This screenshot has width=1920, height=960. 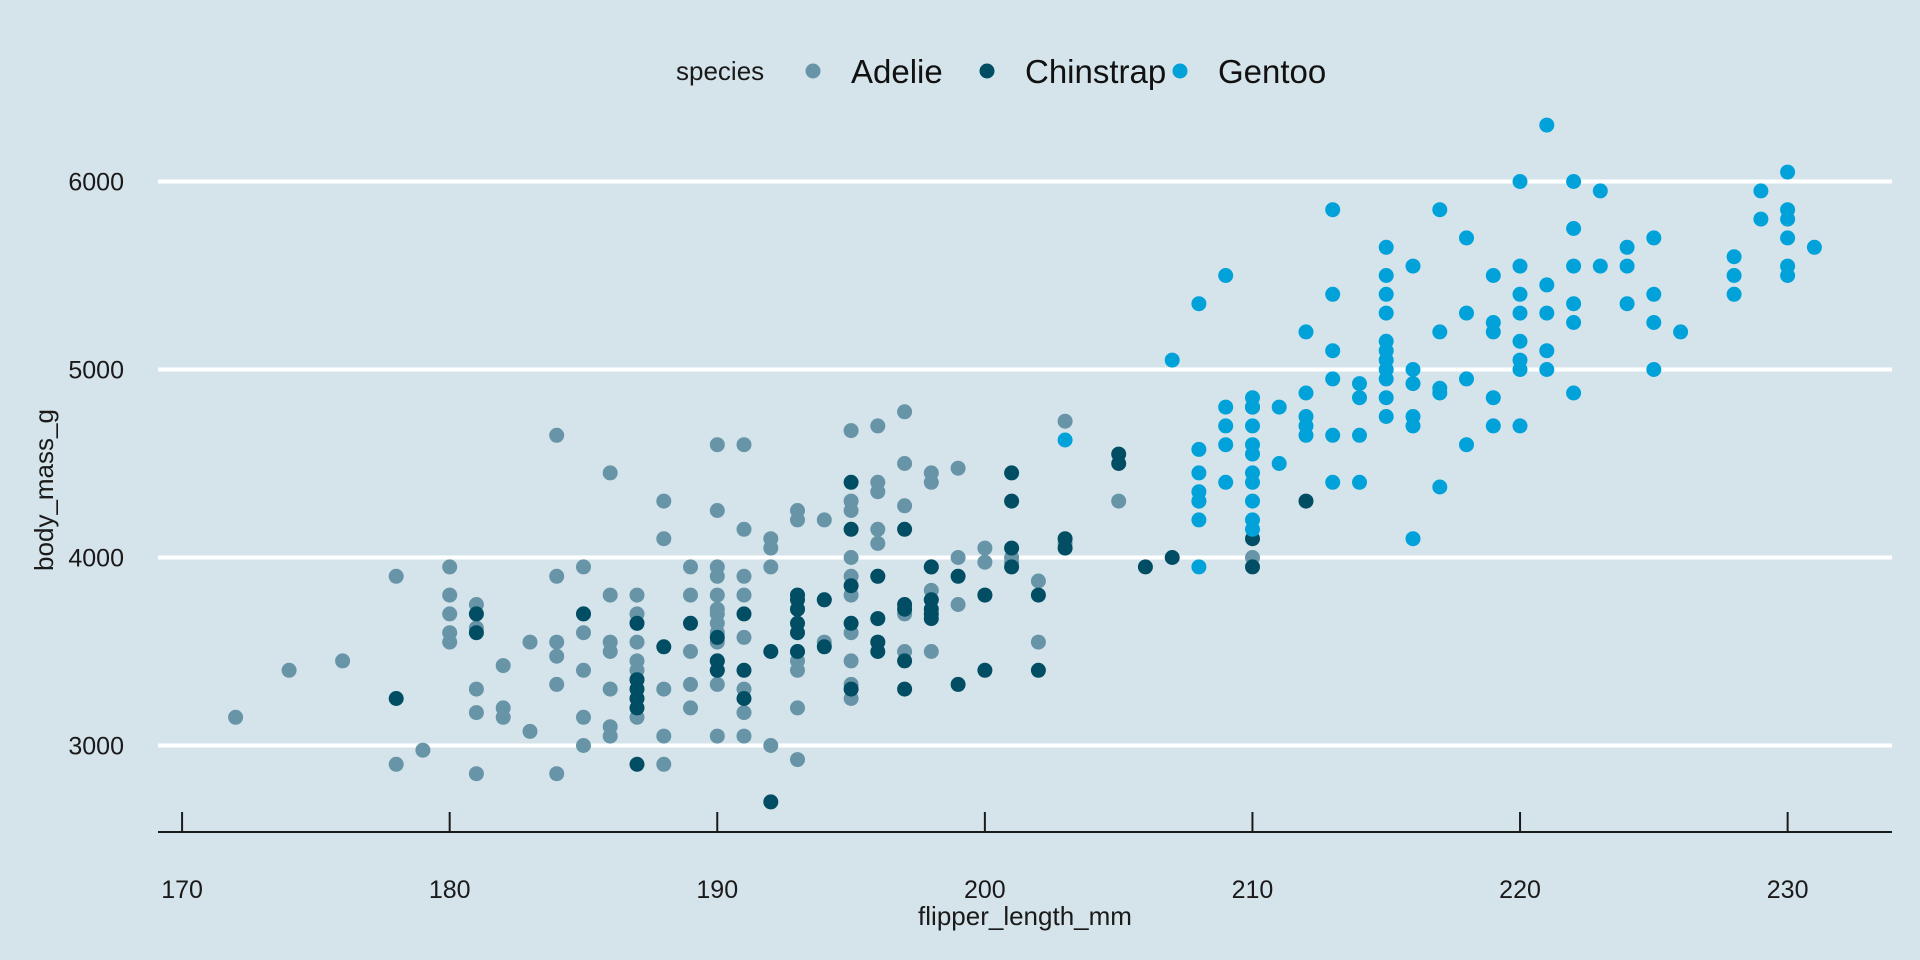 I want to click on legend-label-gentoo: Gentoo, so click(x=1272, y=71).